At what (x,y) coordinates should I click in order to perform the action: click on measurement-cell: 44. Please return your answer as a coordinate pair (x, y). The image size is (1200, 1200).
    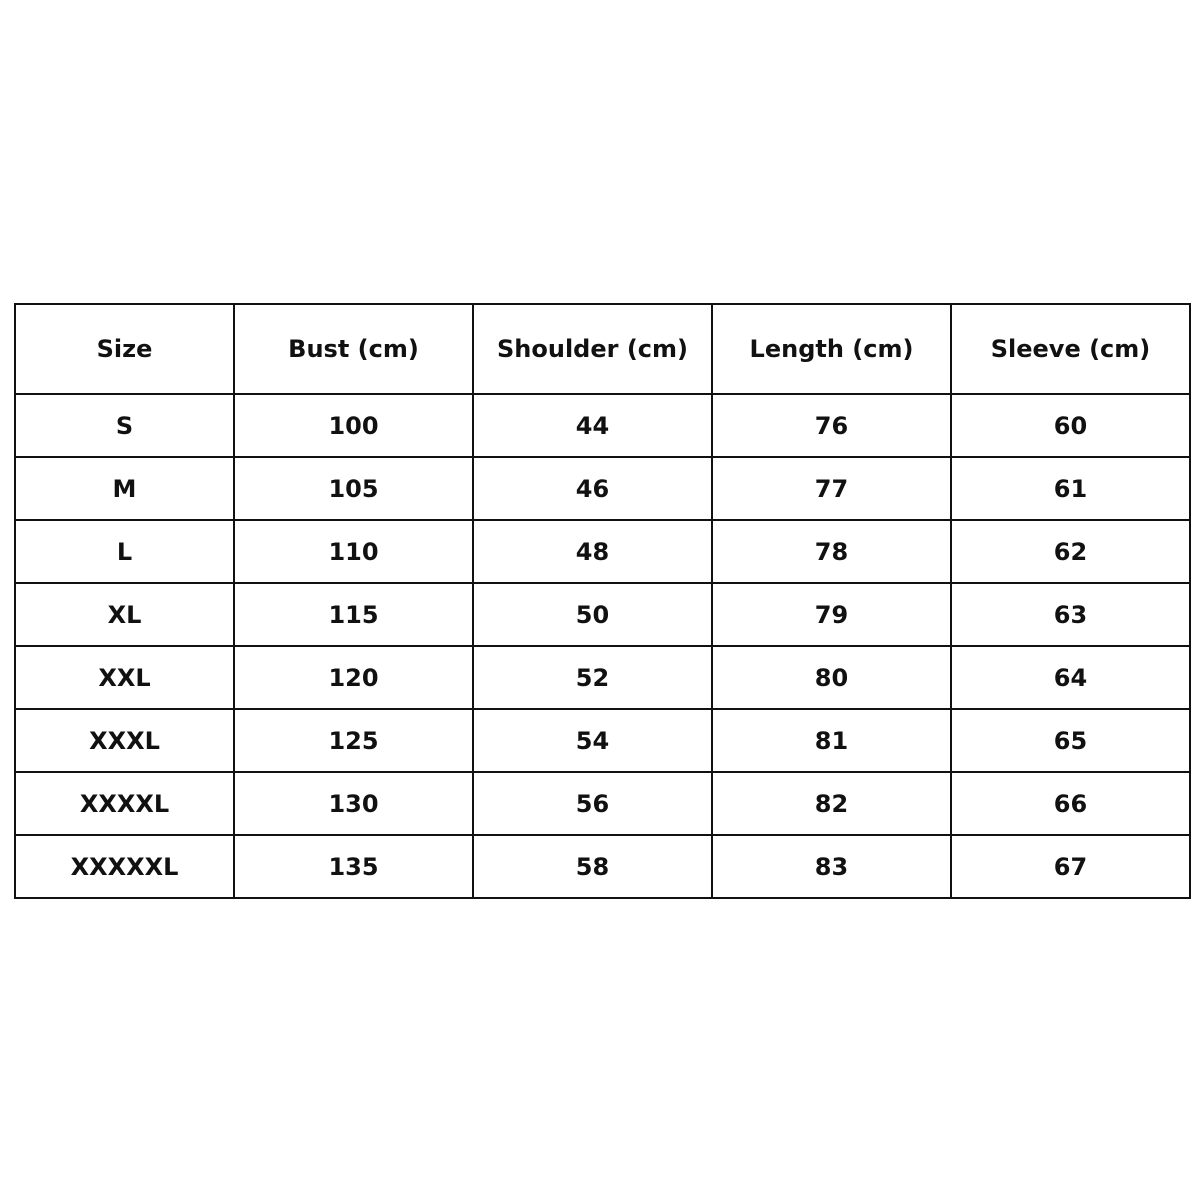
    Looking at the image, I should click on (592, 425).